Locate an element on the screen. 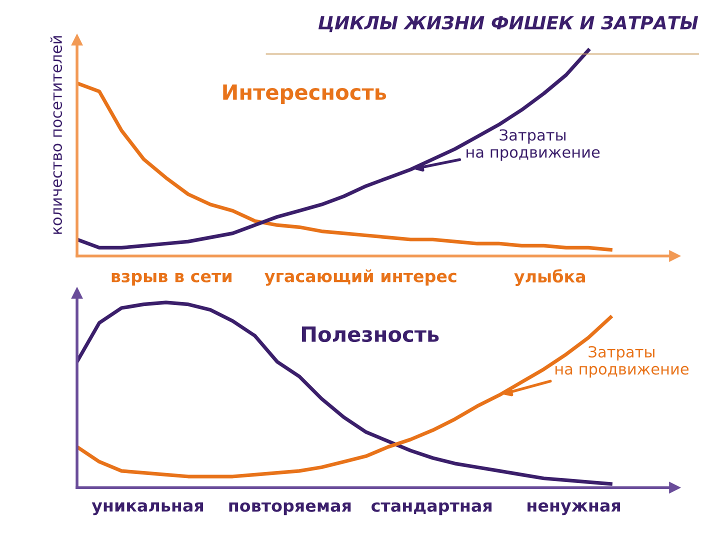  chart-title: ЦИКЛЫ ЖИЗНИ ФИШЕК И ЗАТРАТЫ is located at coordinates (508, 24).